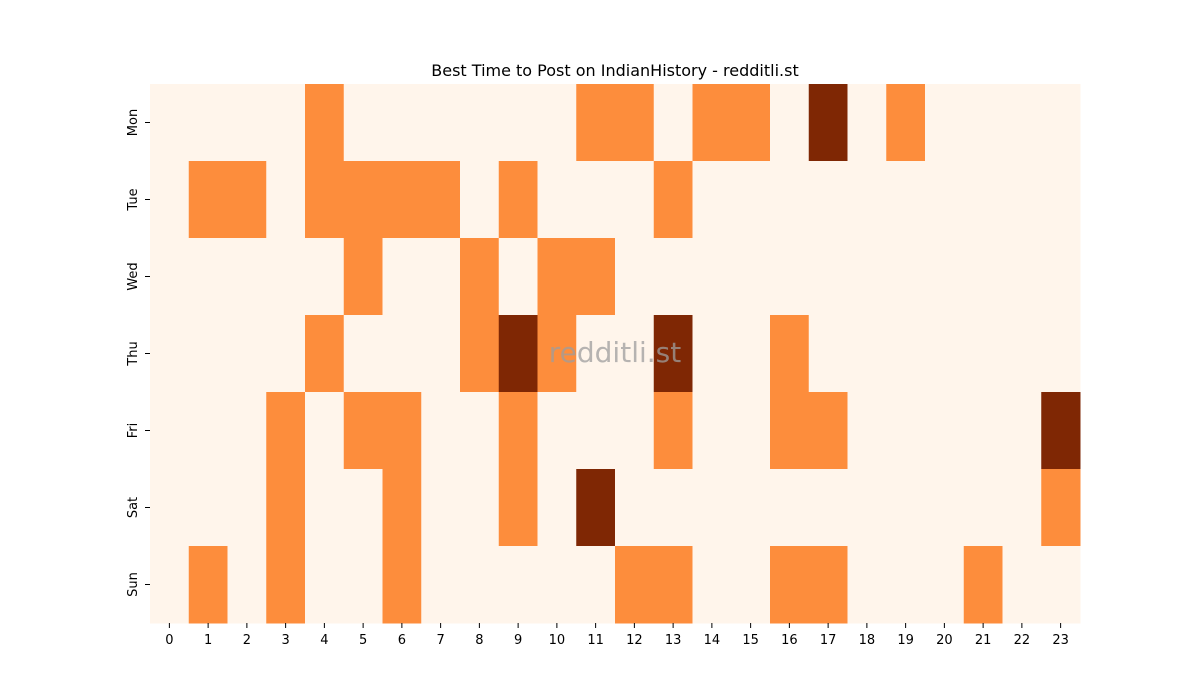 This screenshot has height=700, width=1200. I want to click on x-tick-label-13: 13, so click(673, 640).